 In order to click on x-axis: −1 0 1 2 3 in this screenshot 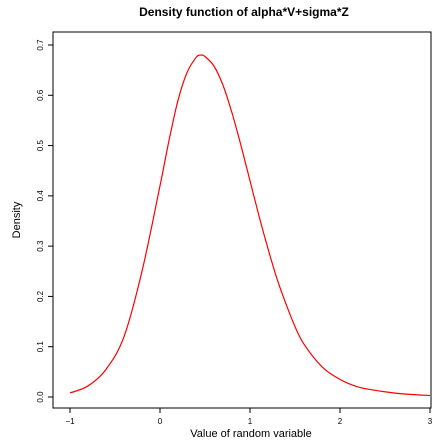, I will do `click(248, 417)`.